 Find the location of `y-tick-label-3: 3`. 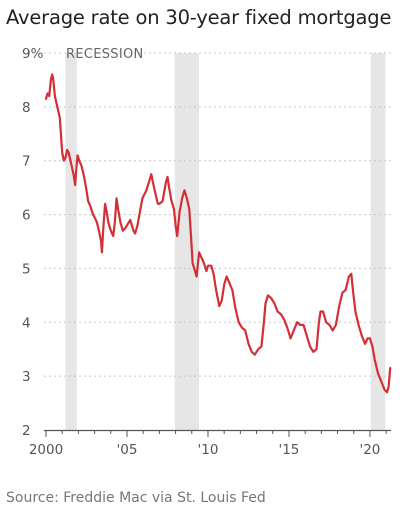

y-tick-label-3: 3 is located at coordinates (26, 377).